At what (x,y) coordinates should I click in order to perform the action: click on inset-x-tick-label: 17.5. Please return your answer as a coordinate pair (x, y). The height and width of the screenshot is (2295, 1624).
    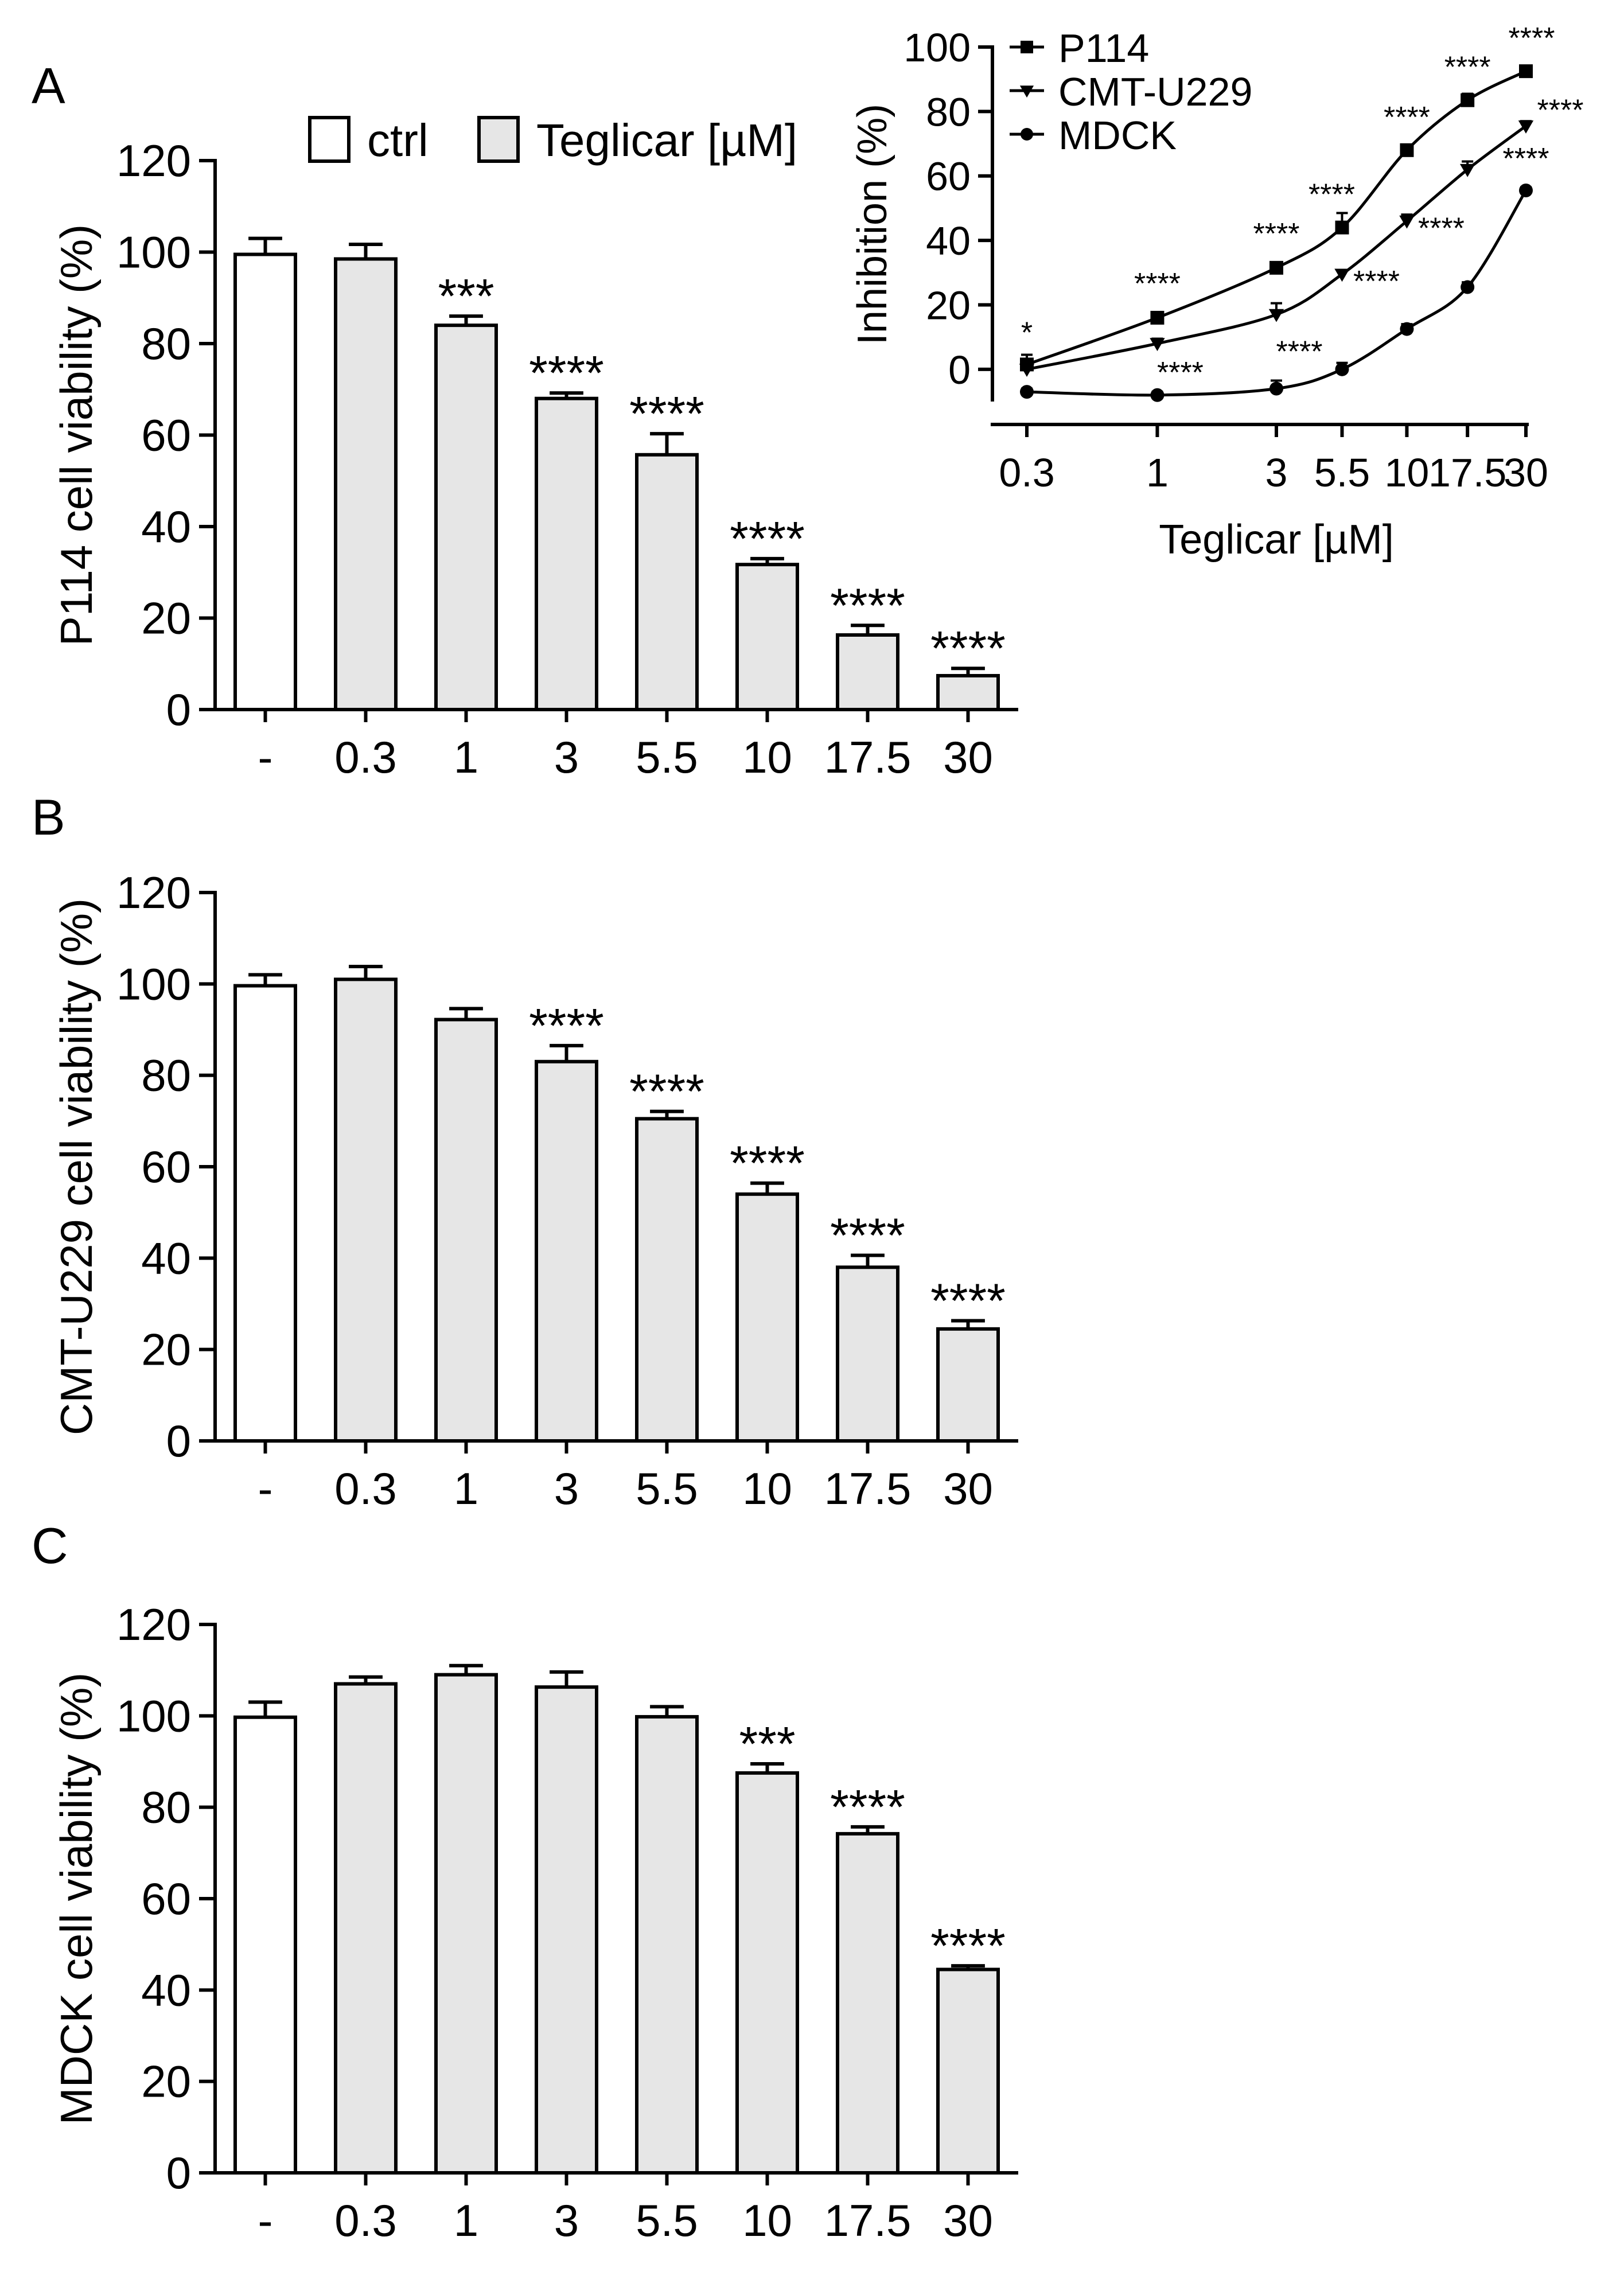
    Looking at the image, I should click on (1467, 472).